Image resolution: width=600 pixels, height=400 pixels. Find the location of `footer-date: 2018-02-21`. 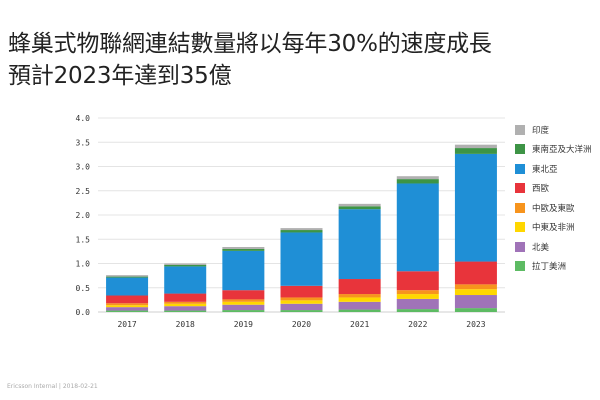

footer-date: 2018-02-21 is located at coordinates (80, 386).